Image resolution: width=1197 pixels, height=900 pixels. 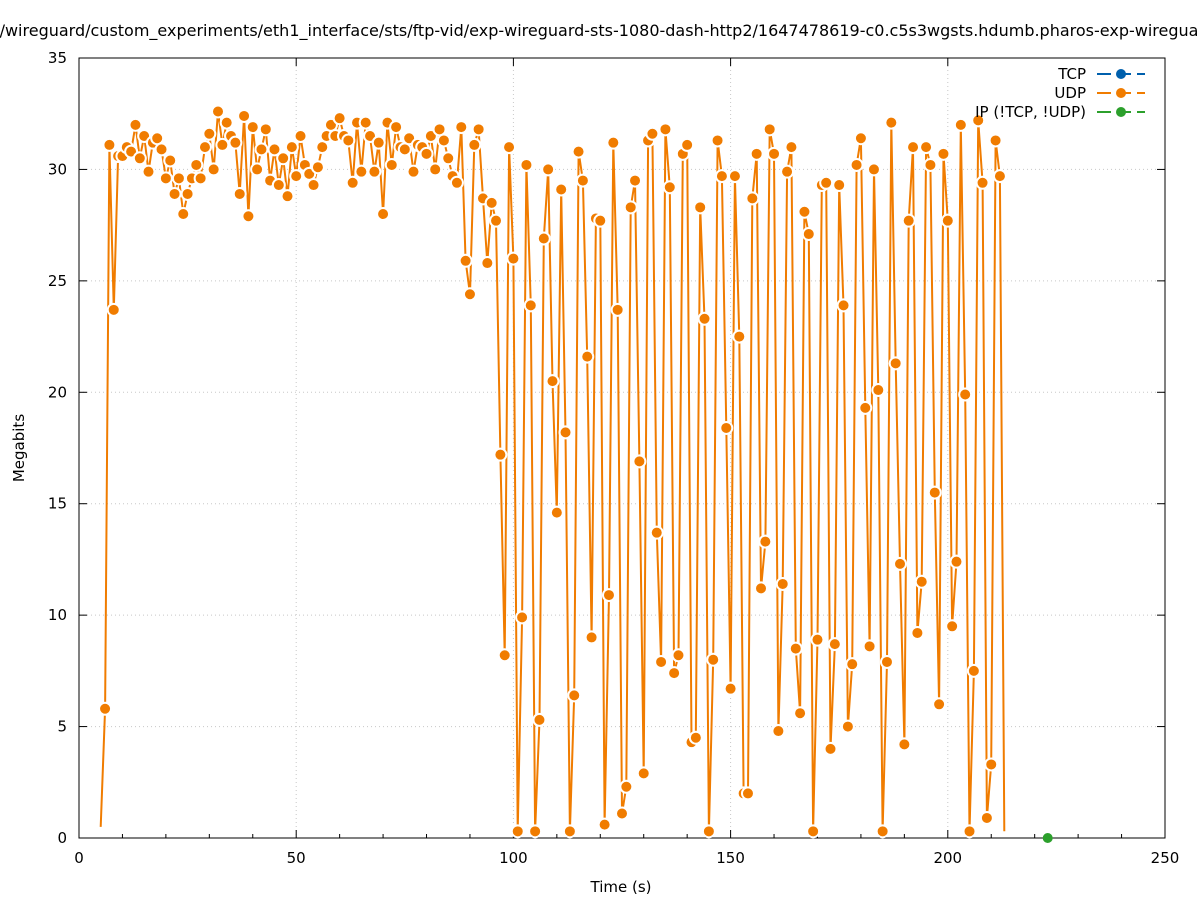 What do you see at coordinates (62, 727) in the screenshot?
I see `y-tick-label: 5` at bounding box center [62, 727].